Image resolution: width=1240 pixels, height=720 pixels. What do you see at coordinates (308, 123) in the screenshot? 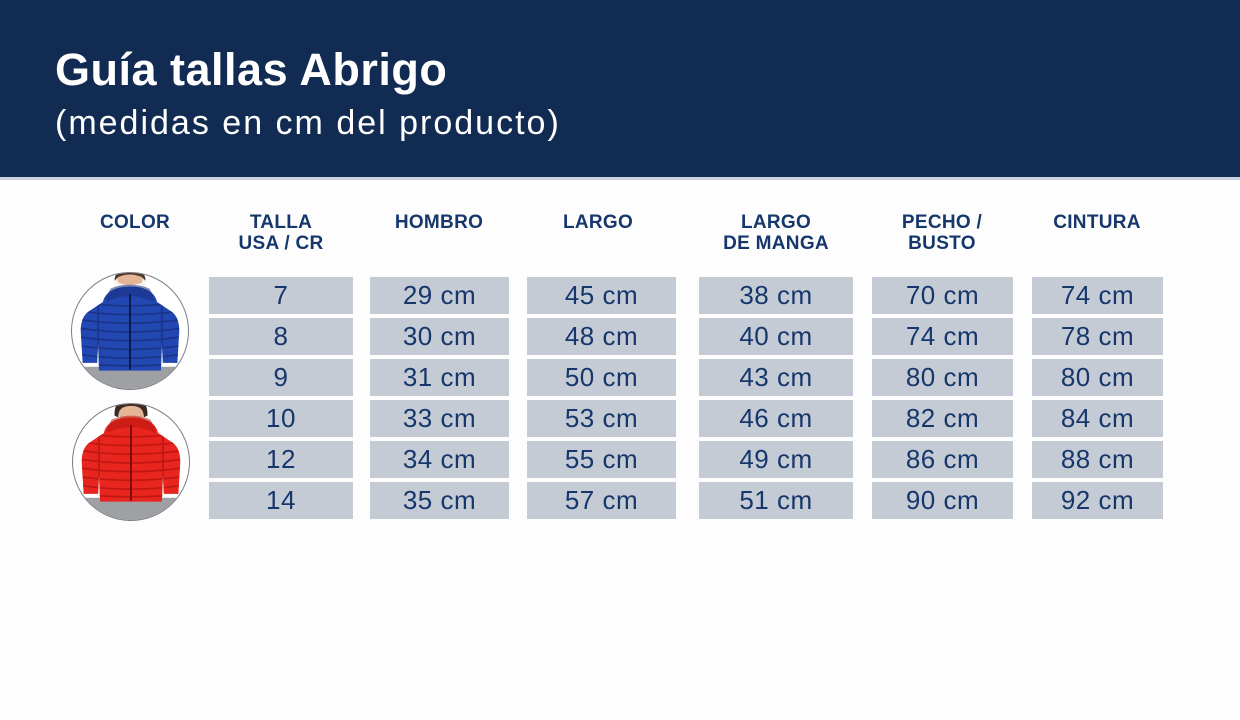
I see `page-subtitle: (medidas en cm del producto)` at bounding box center [308, 123].